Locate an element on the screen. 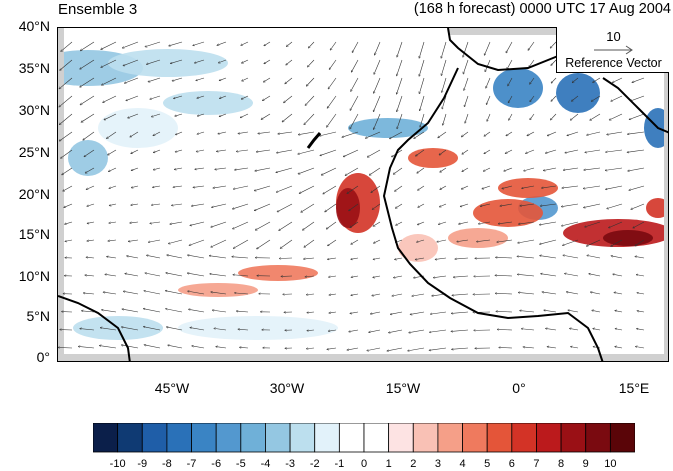  colorbar-tick-label: -8 is located at coordinates (167, 464).